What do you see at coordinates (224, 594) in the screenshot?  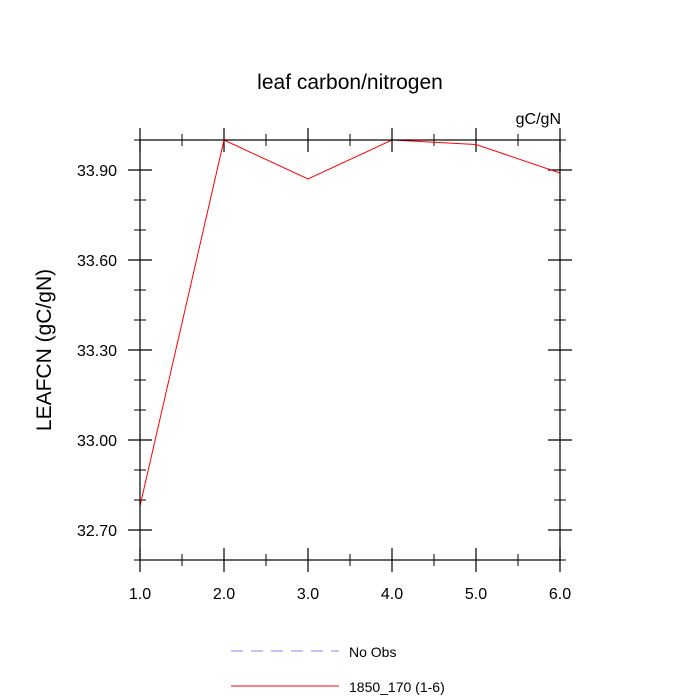 I see `x-tick-label: 2.0` at bounding box center [224, 594].